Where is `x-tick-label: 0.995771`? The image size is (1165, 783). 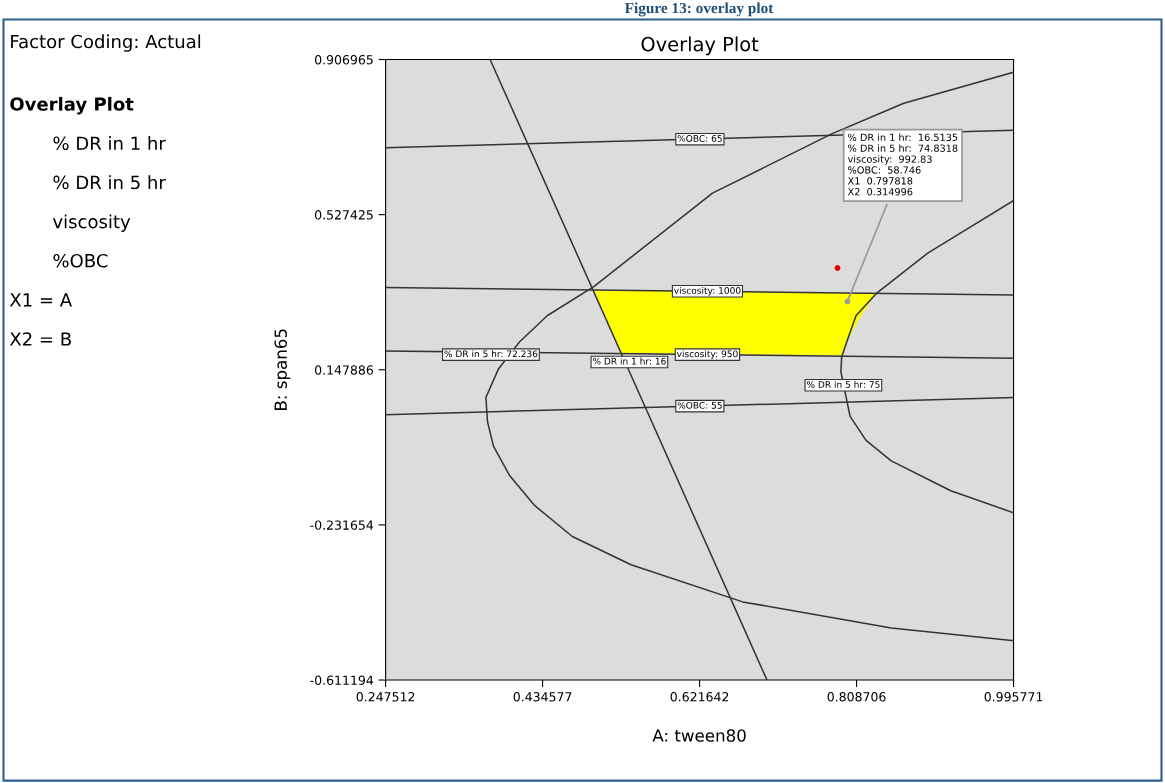 x-tick-label: 0.995771 is located at coordinates (1013, 697).